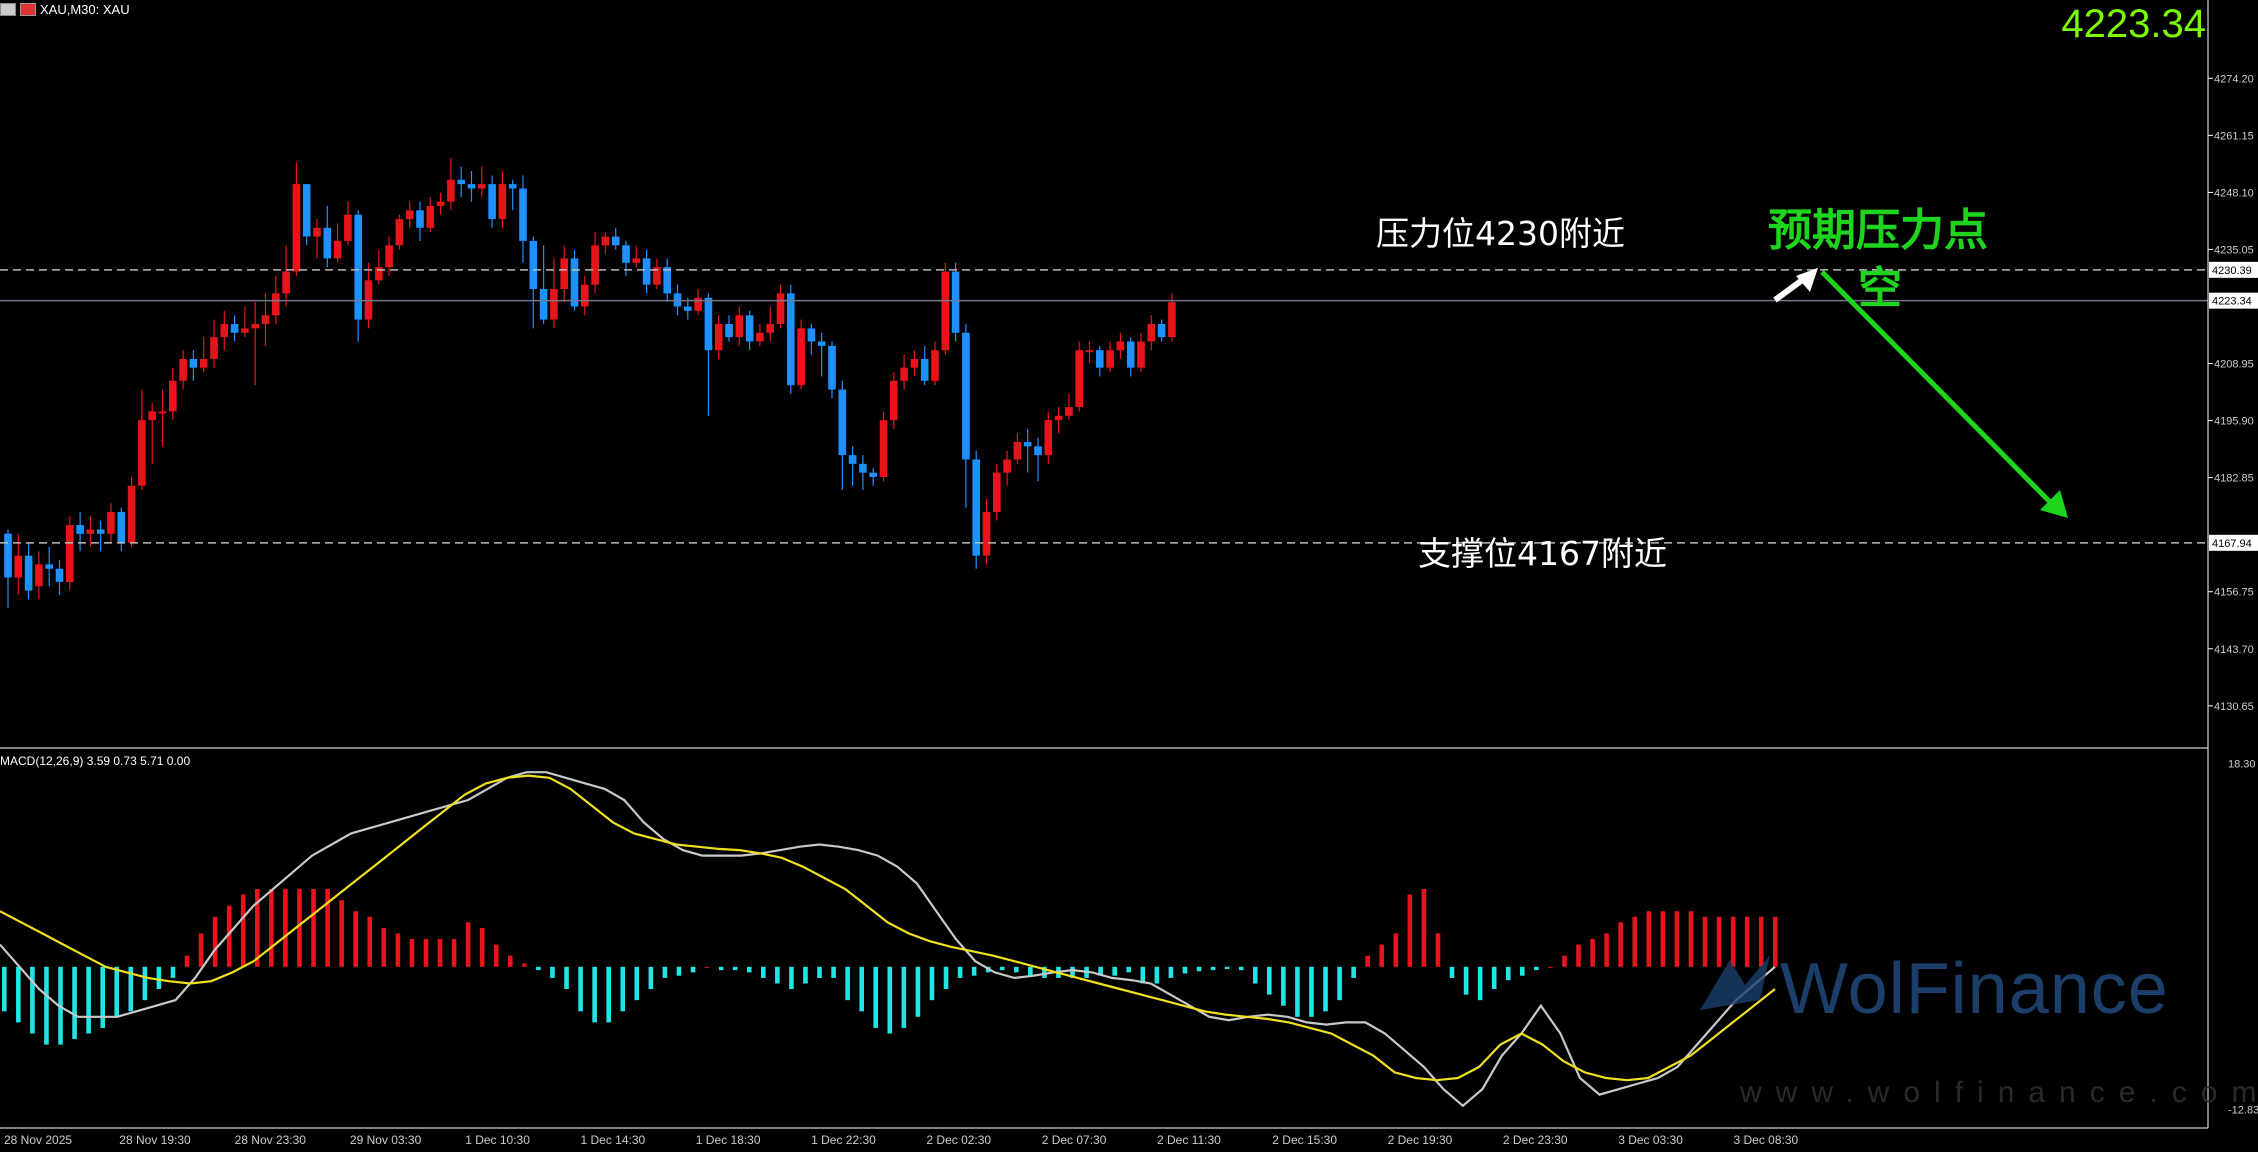 The image size is (2258, 1152). What do you see at coordinates (1878, 230) in the screenshot?
I see `expectation-annotation: 预期压力点` at bounding box center [1878, 230].